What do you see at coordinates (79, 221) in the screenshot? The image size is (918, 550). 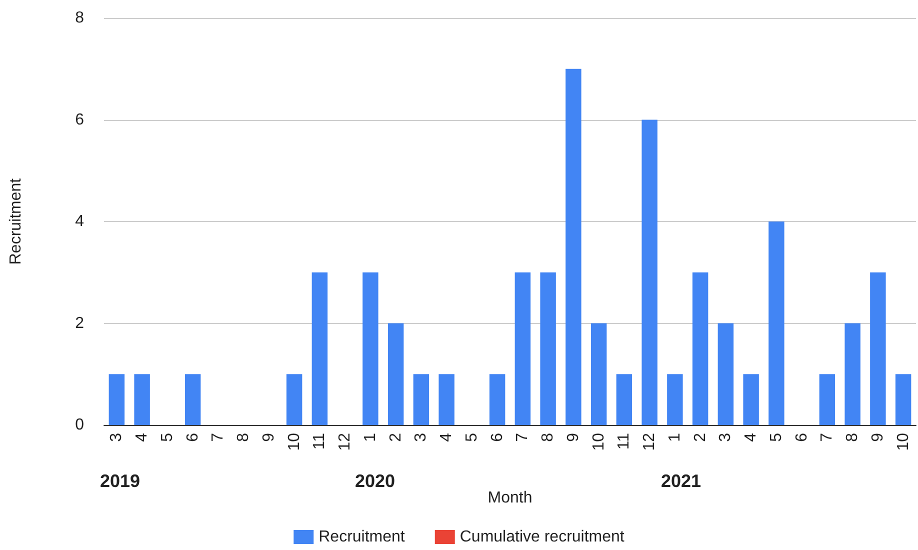 I see `y-tick-label: 4` at bounding box center [79, 221].